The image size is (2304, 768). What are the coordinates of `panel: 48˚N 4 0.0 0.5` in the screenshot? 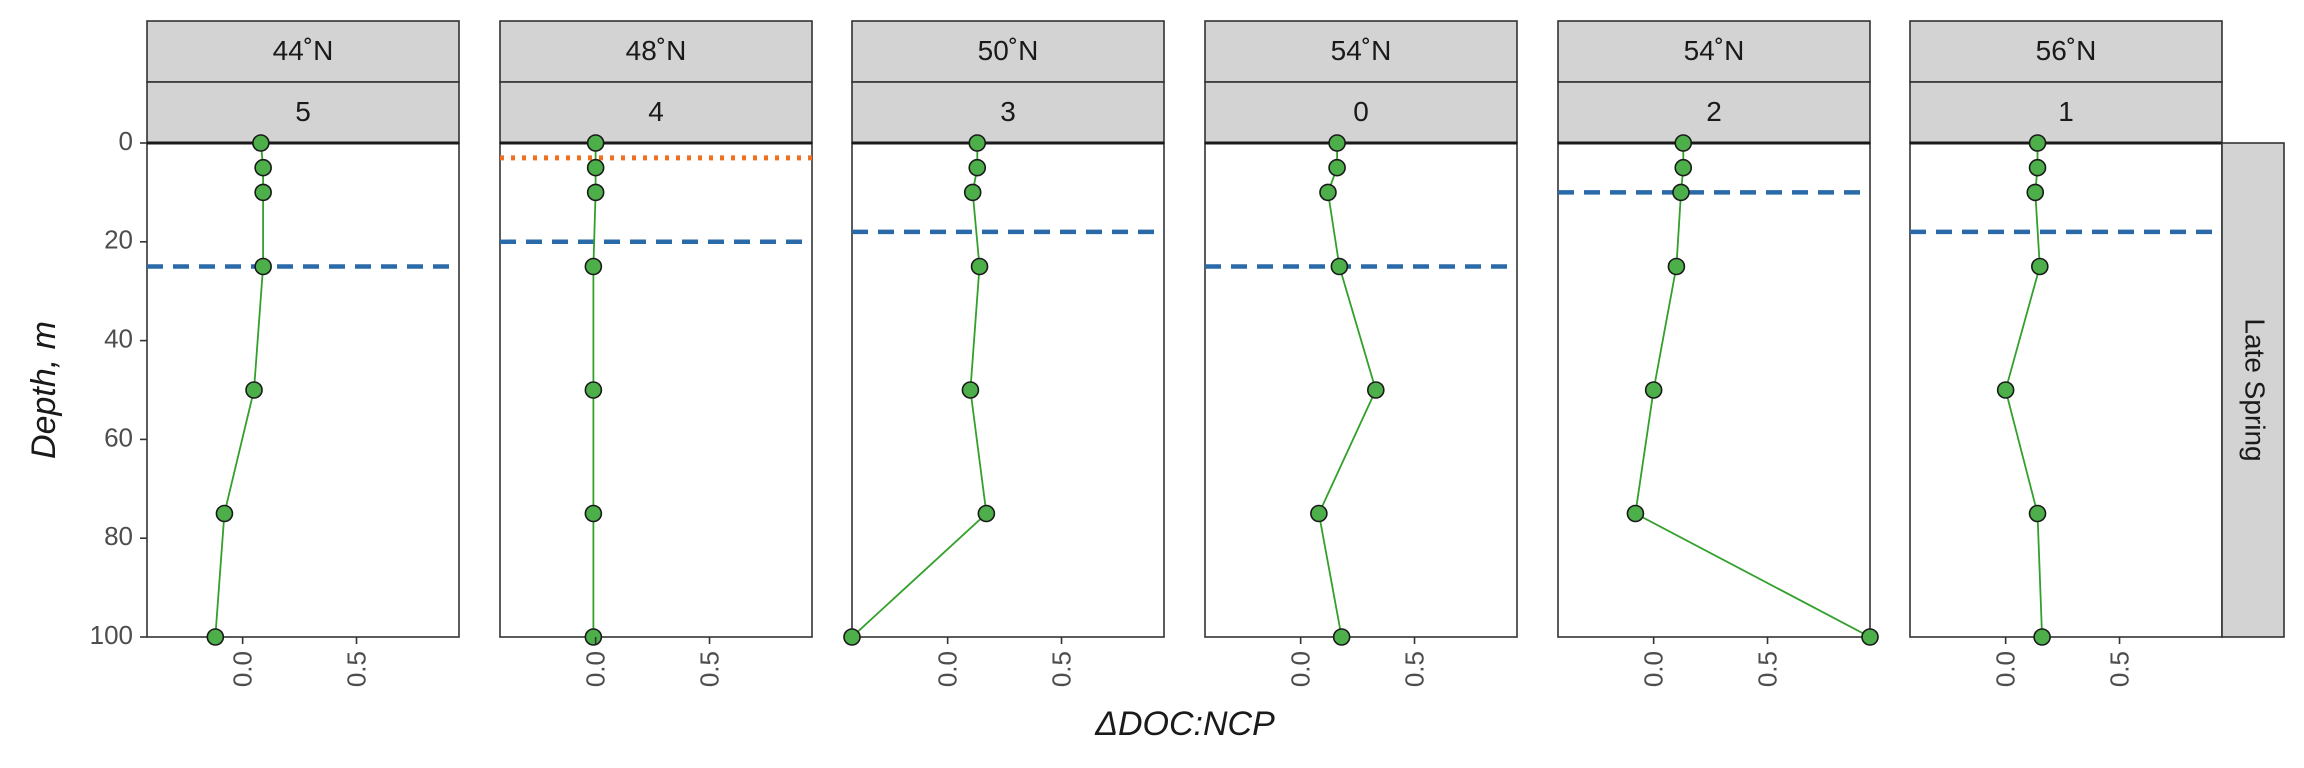 It's located at (656, 353).